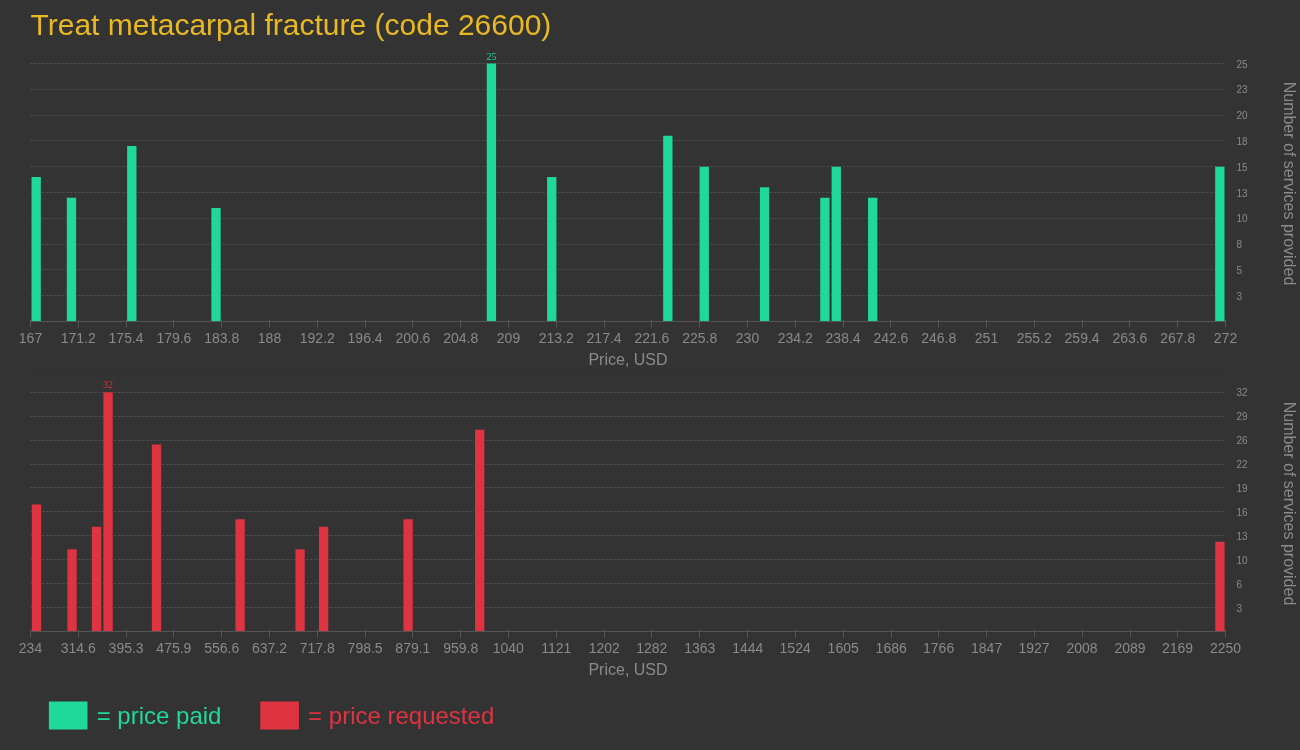  What do you see at coordinates (652, 647) in the screenshot?
I see `x-tick-label: 1282` at bounding box center [652, 647].